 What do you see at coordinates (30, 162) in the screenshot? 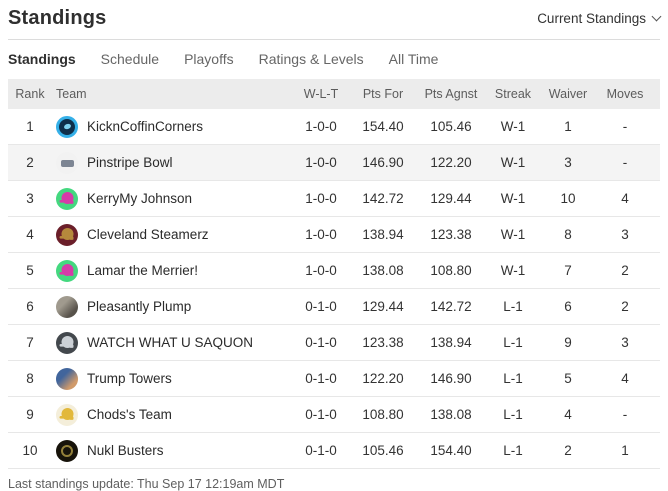
I see `rank-cell: 2` at bounding box center [30, 162].